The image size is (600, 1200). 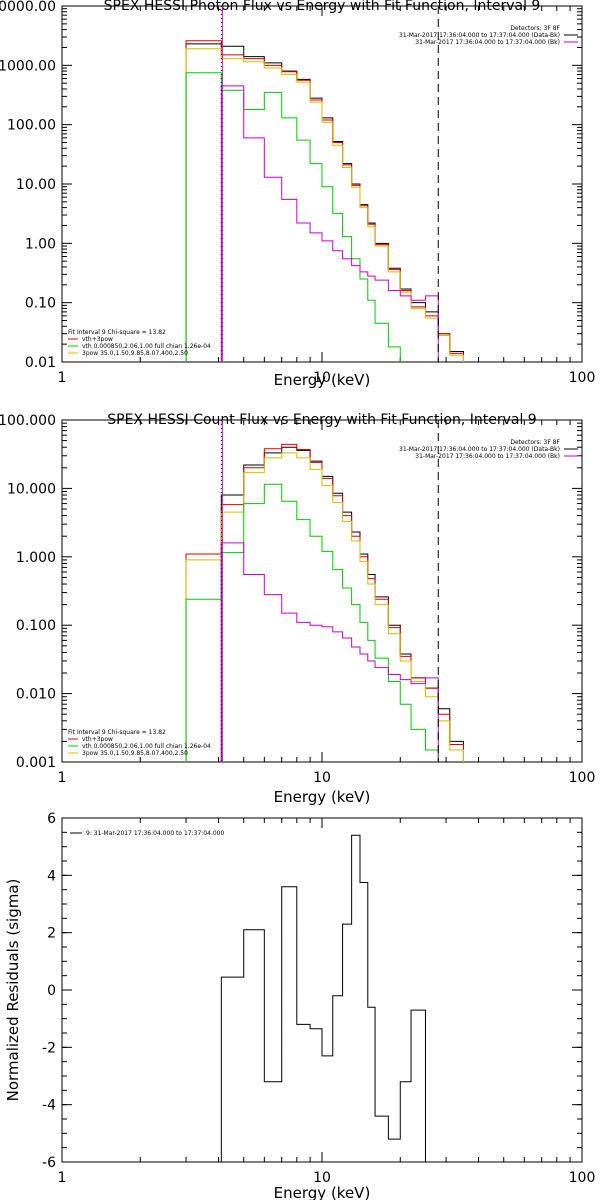 I want to click on y-tick-label: 1.00, so click(x=40, y=244).